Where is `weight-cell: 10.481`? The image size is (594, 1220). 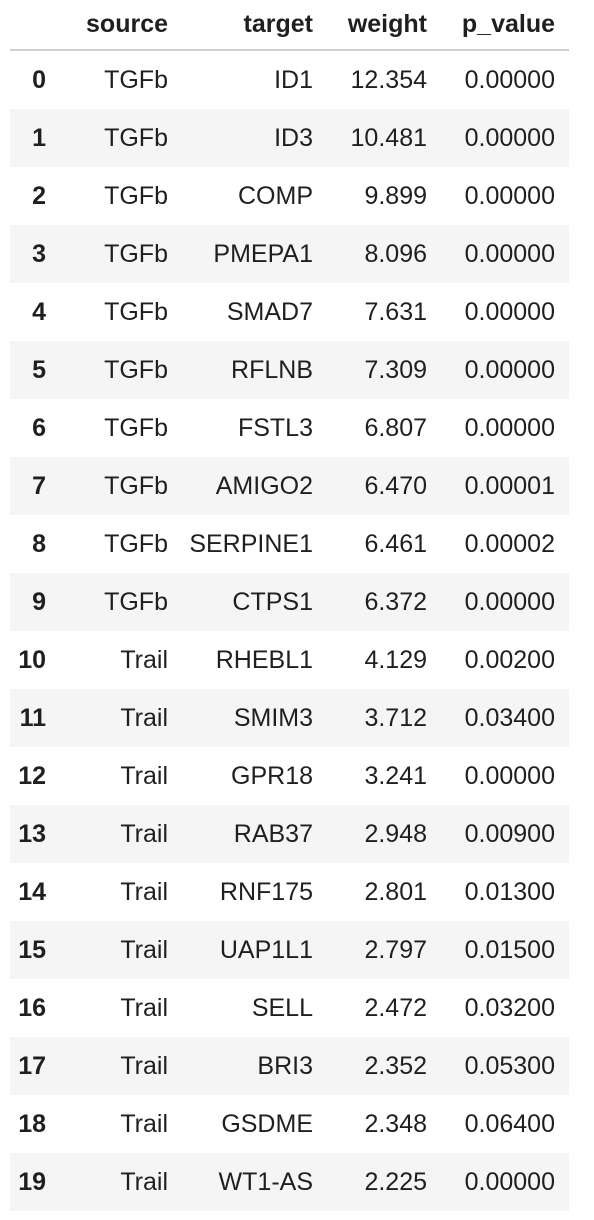
weight-cell: 10.481 is located at coordinates (384, 138).